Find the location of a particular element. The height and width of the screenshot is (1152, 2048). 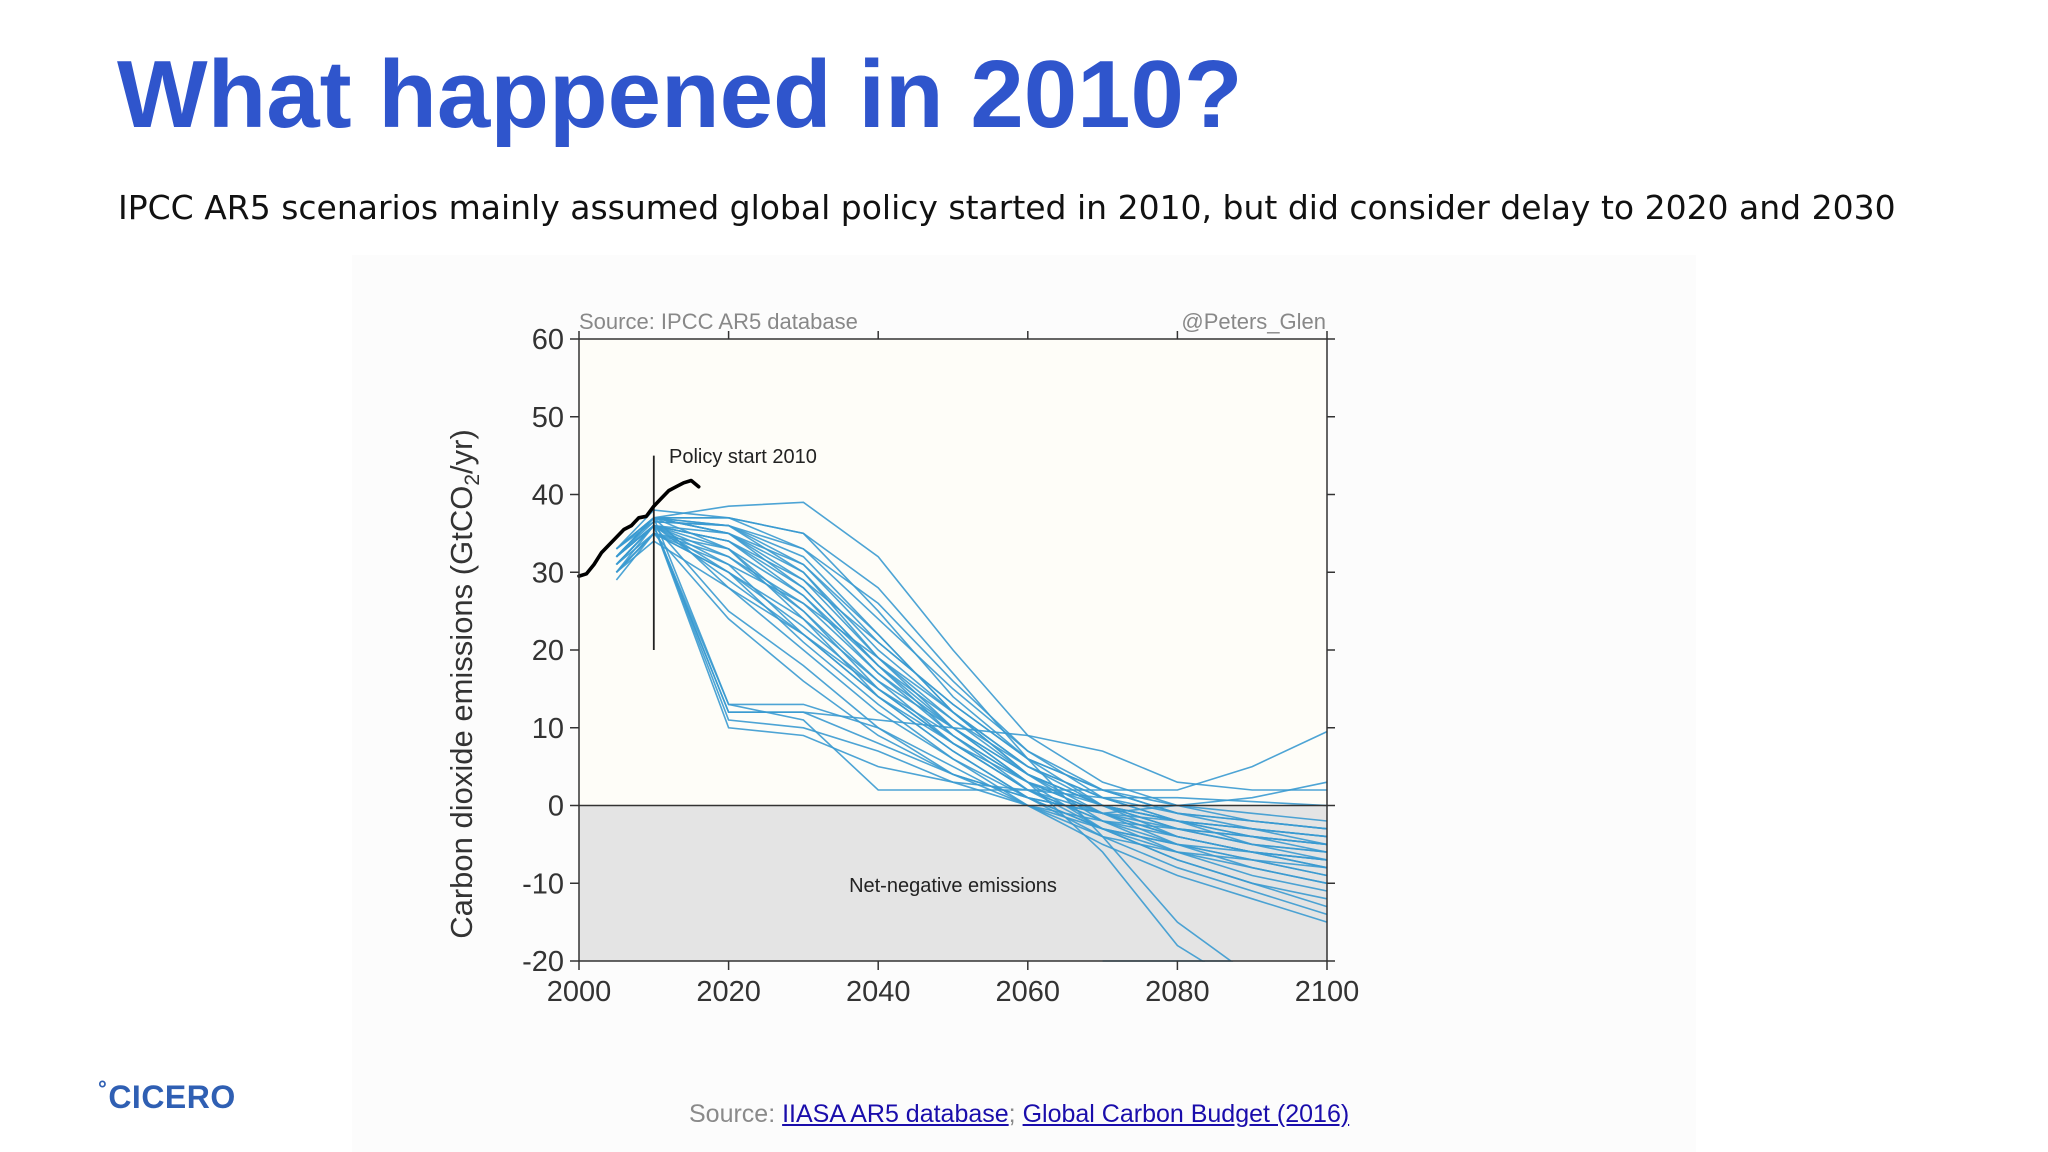

scenario-lines is located at coordinates (971, 731).